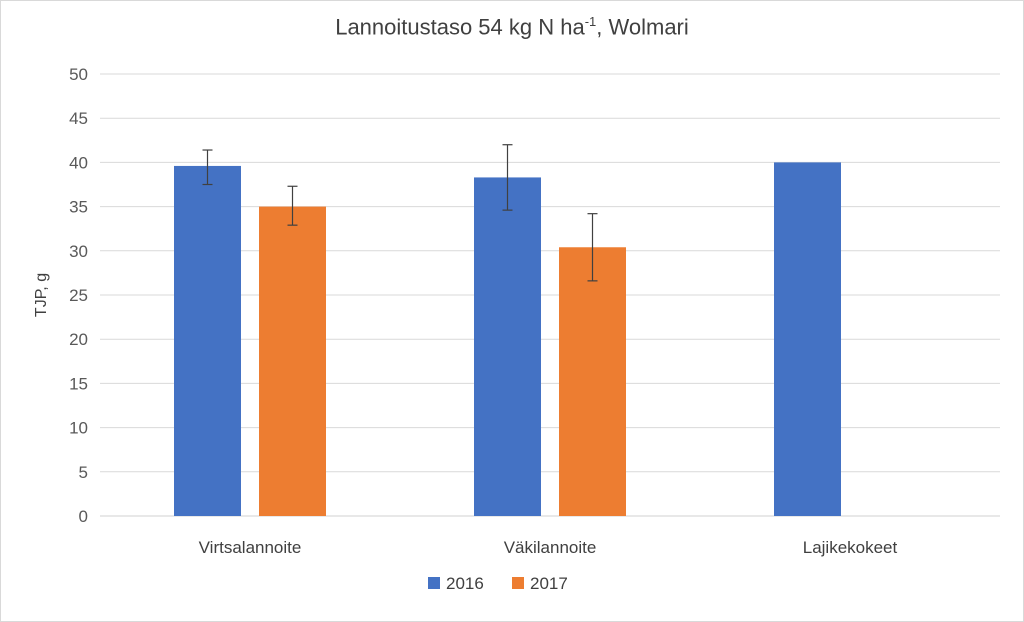 The image size is (1024, 622). What do you see at coordinates (78, 383) in the screenshot?
I see `y-tick-label: 15` at bounding box center [78, 383].